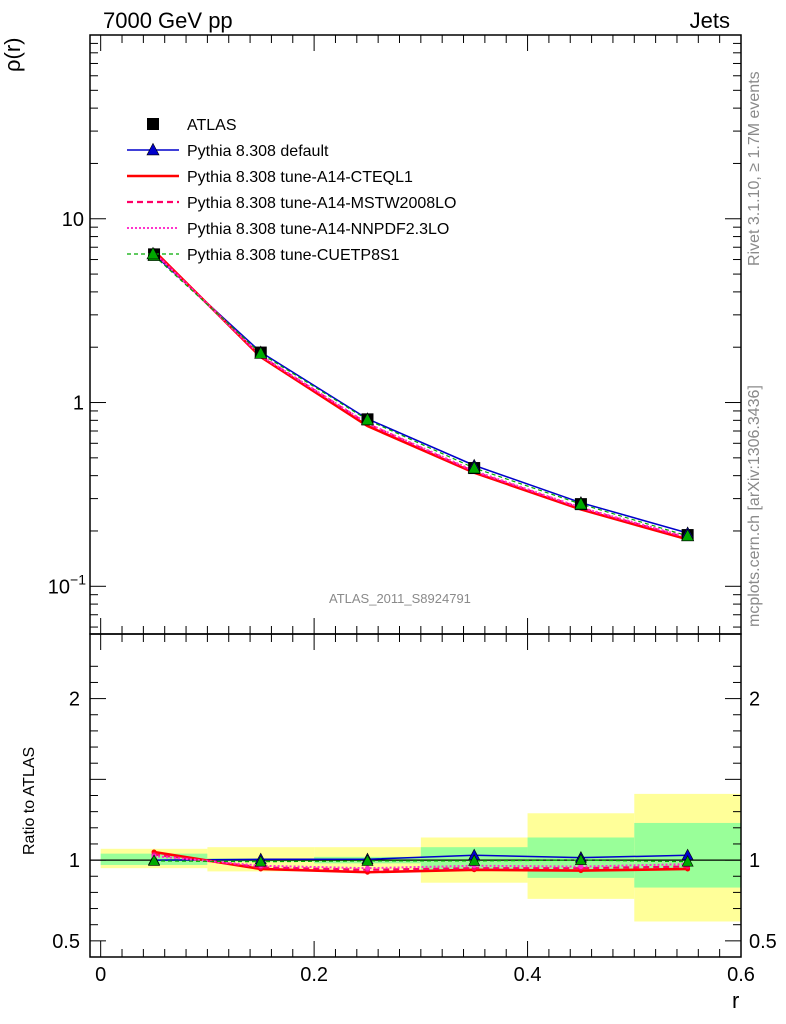 The height and width of the screenshot is (1024, 786). I want to click on legend-label-cuetp8s1: Pythia 8.308 tune-CUETP8S1, so click(293, 255).